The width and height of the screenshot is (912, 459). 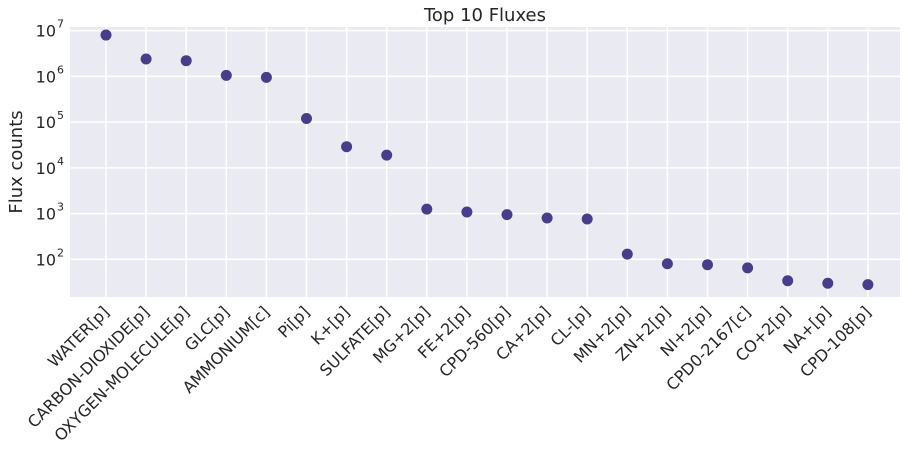 What do you see at coordinates (60, 161) in the screenshot?
I see `y-tick-exponent: 4` at bounding box center [60, 161].